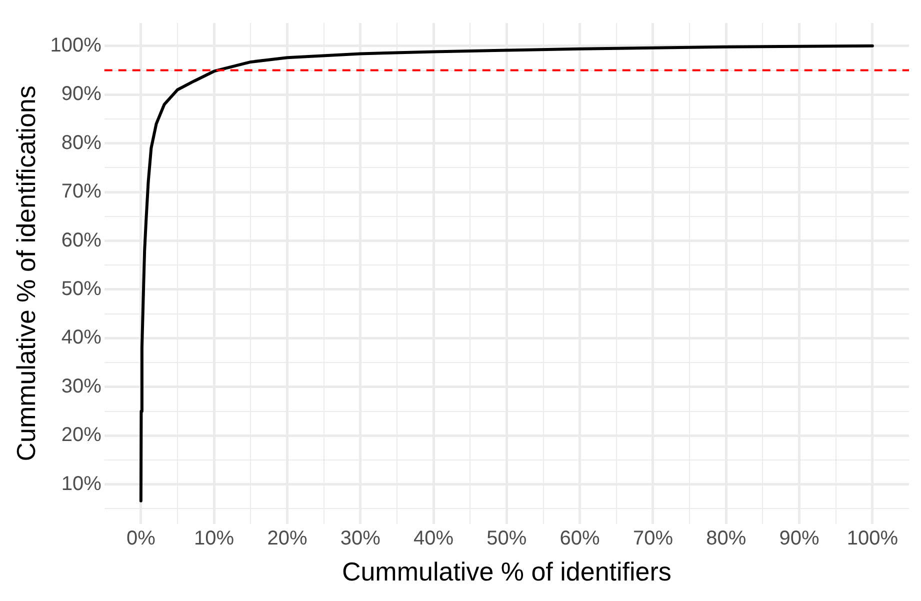 This screenshot has height=601, width=921. What do you see at coordinates (799, 538) in the screenshot?
I see `x-tick-label: 90%` at bounding box center [799, 538].